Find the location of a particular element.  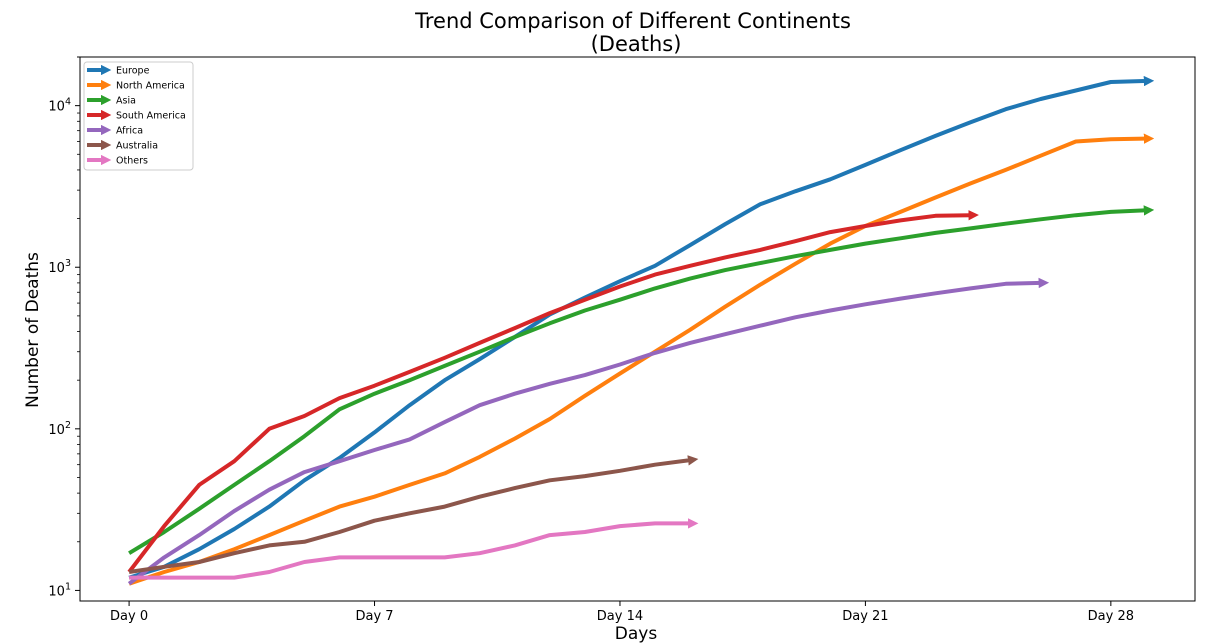

legend-label: Africa is located at coordinates (129, 131).